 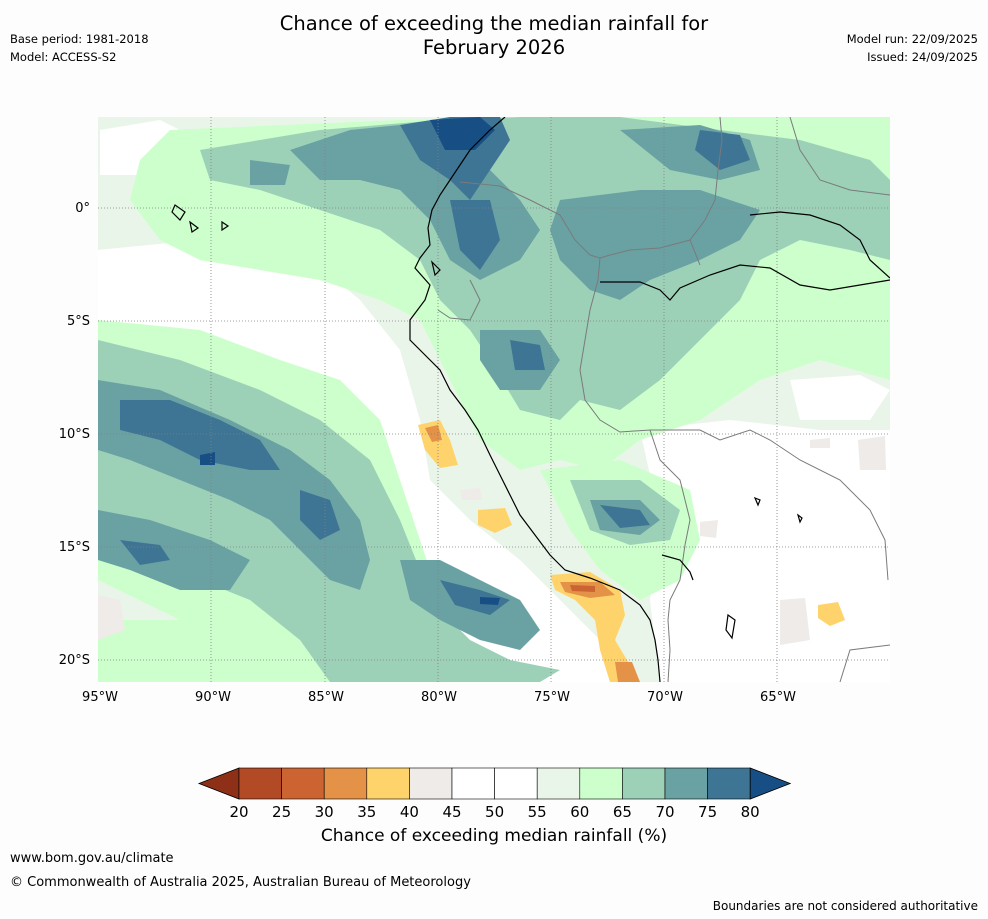 What do you see at coordinates (750, 812) in the screenshot?
I see `colorbar-tick-label: 80` at bounding box center [750, 812].